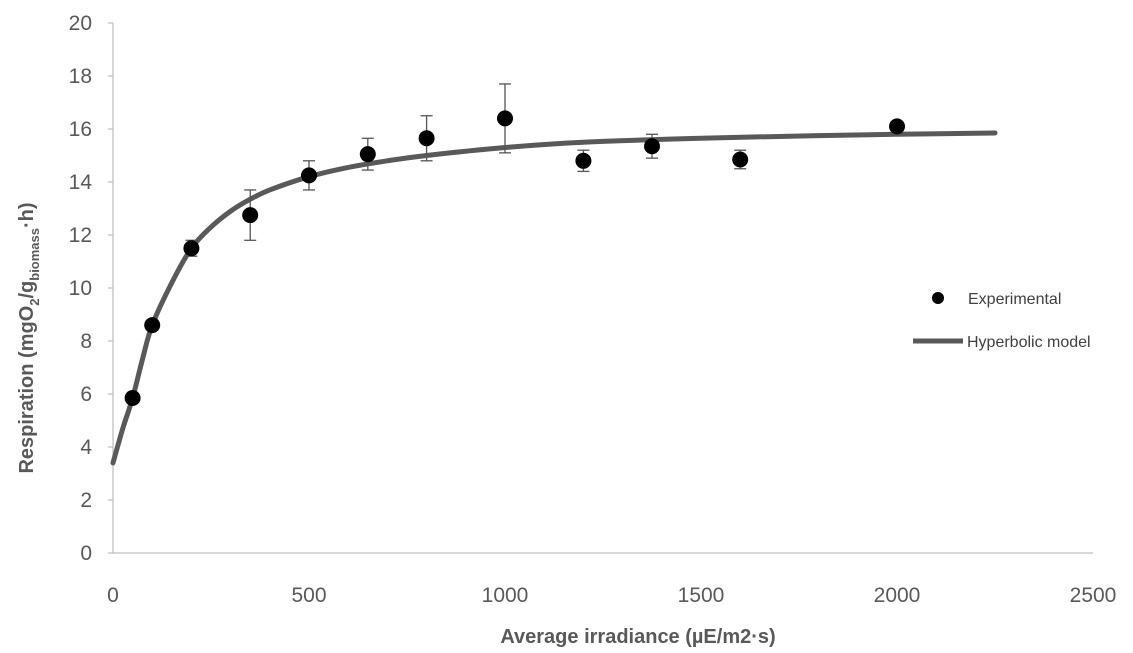 The height and width of the screenshot is (653, 1133). I want to click on y-tick-label: 8, so click(86, 341).